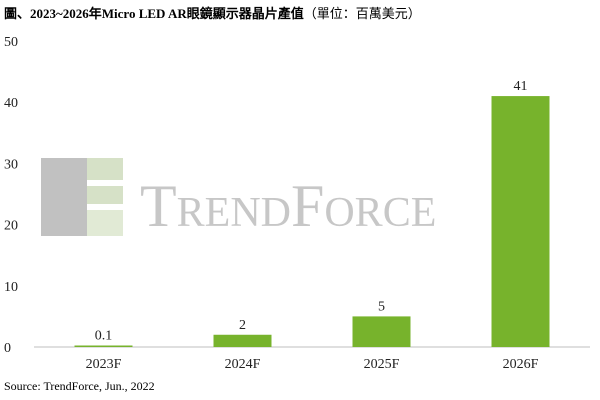 The image size is (600, 400). Describe the element at coordinates (381, 306) in the screenshot. I see `data-label: 5` at that location.